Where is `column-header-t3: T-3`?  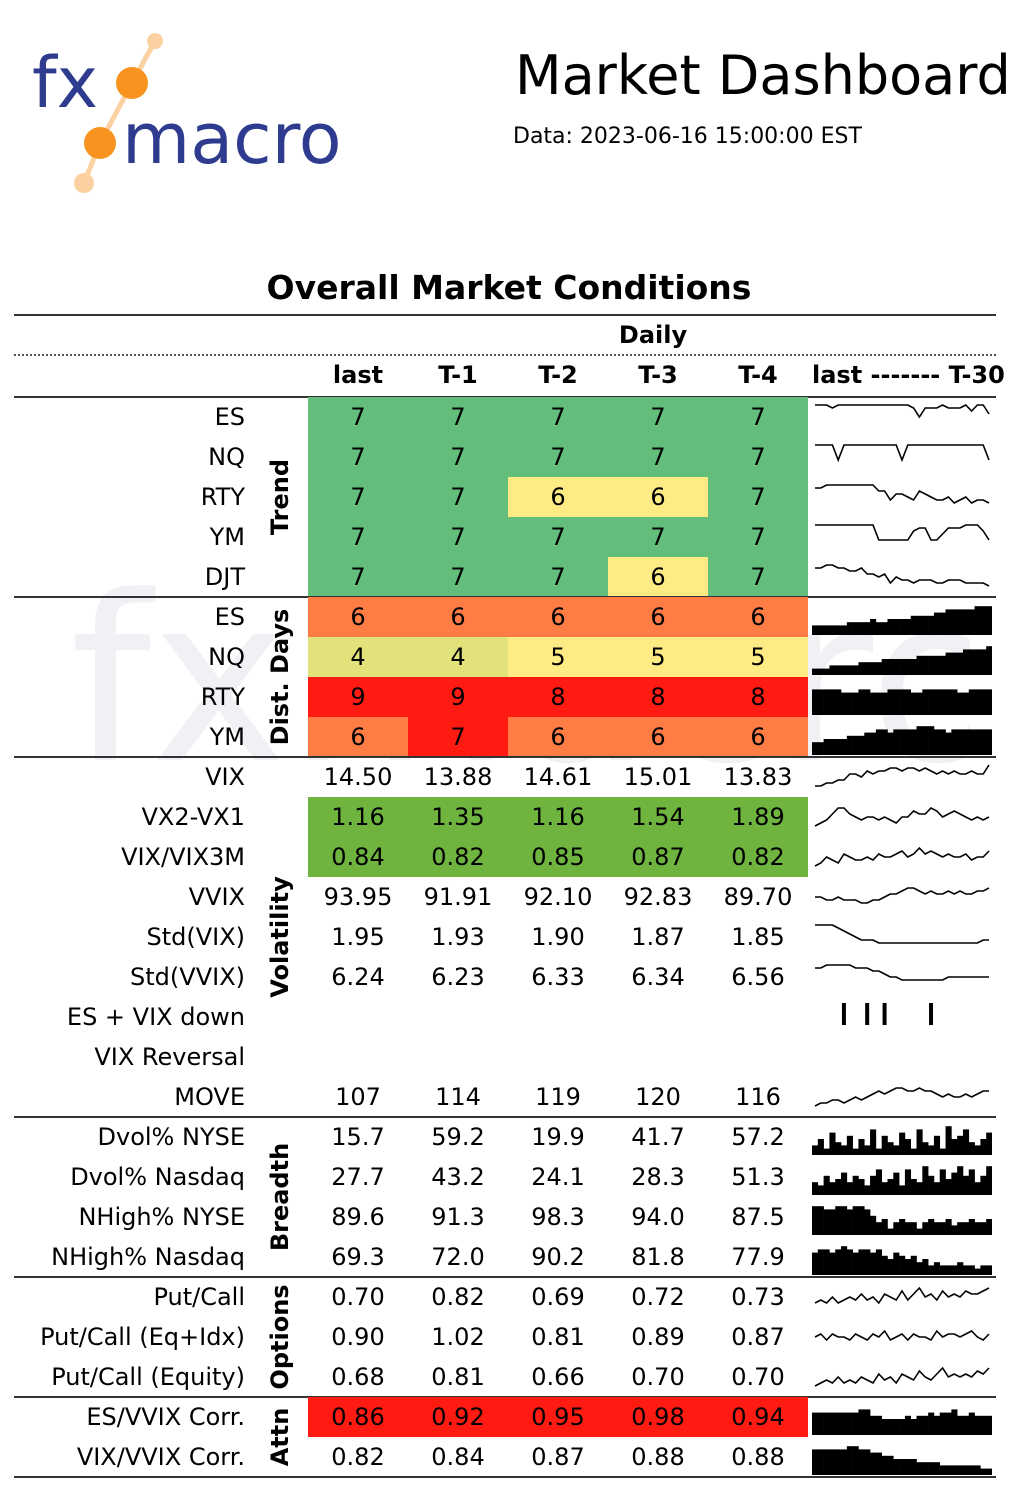
column-header-t3: T-3 is located at coordinates (658, 375).